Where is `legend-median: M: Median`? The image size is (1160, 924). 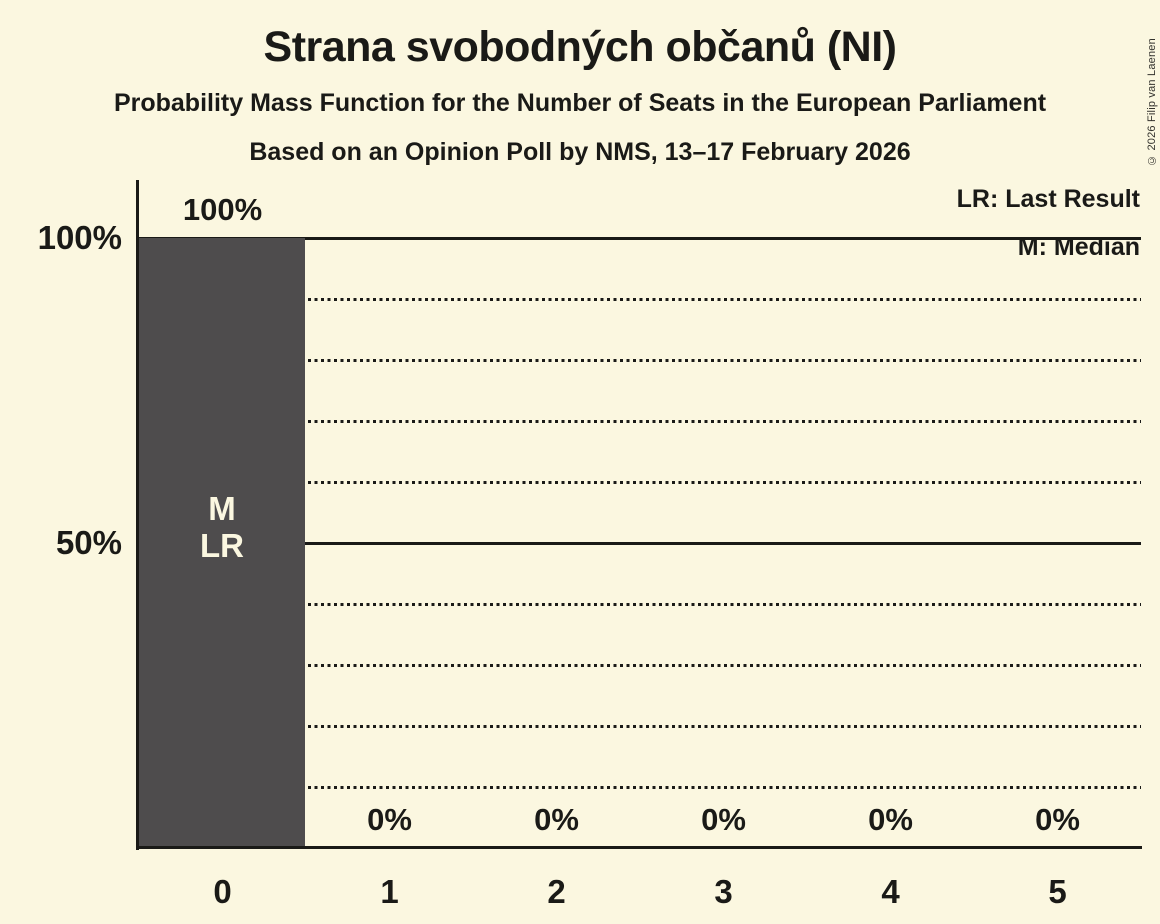 legend-median: M: Median is located at coordinates (1078, 247).